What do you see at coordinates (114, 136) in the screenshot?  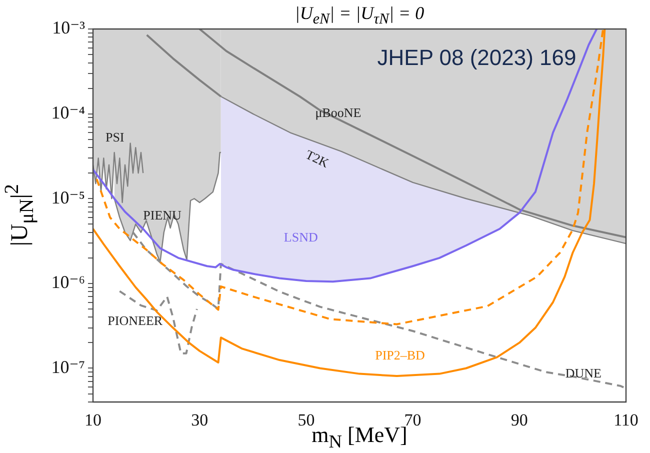 I see `annotation: PSI` at bounding box center [114, 136].